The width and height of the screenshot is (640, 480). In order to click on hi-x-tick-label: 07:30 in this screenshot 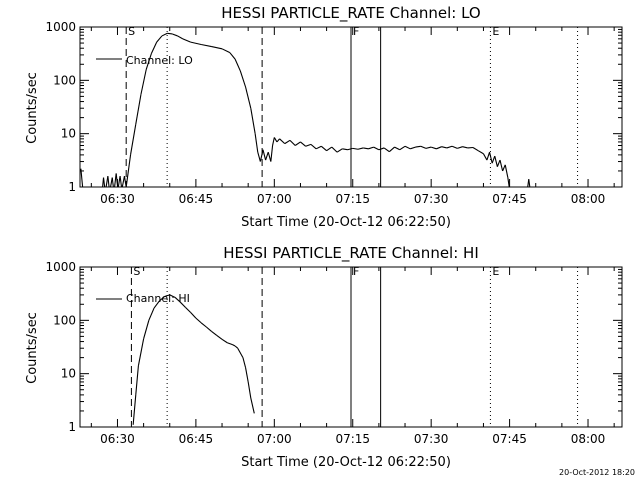, I will do `click(431, 439)`.